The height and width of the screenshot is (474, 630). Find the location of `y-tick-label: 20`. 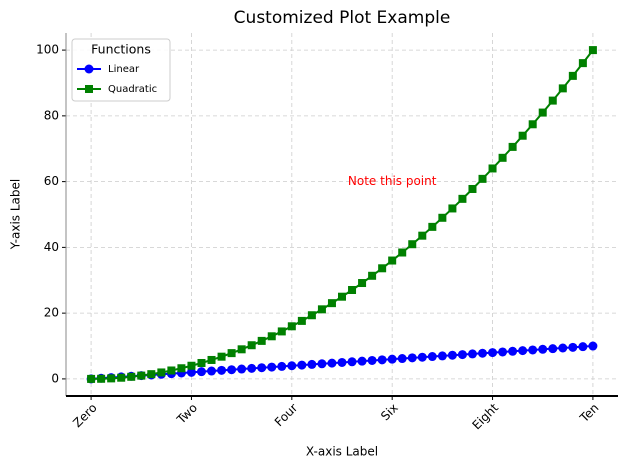

y-tick-label: 20 is located at coordinates (51, 313).